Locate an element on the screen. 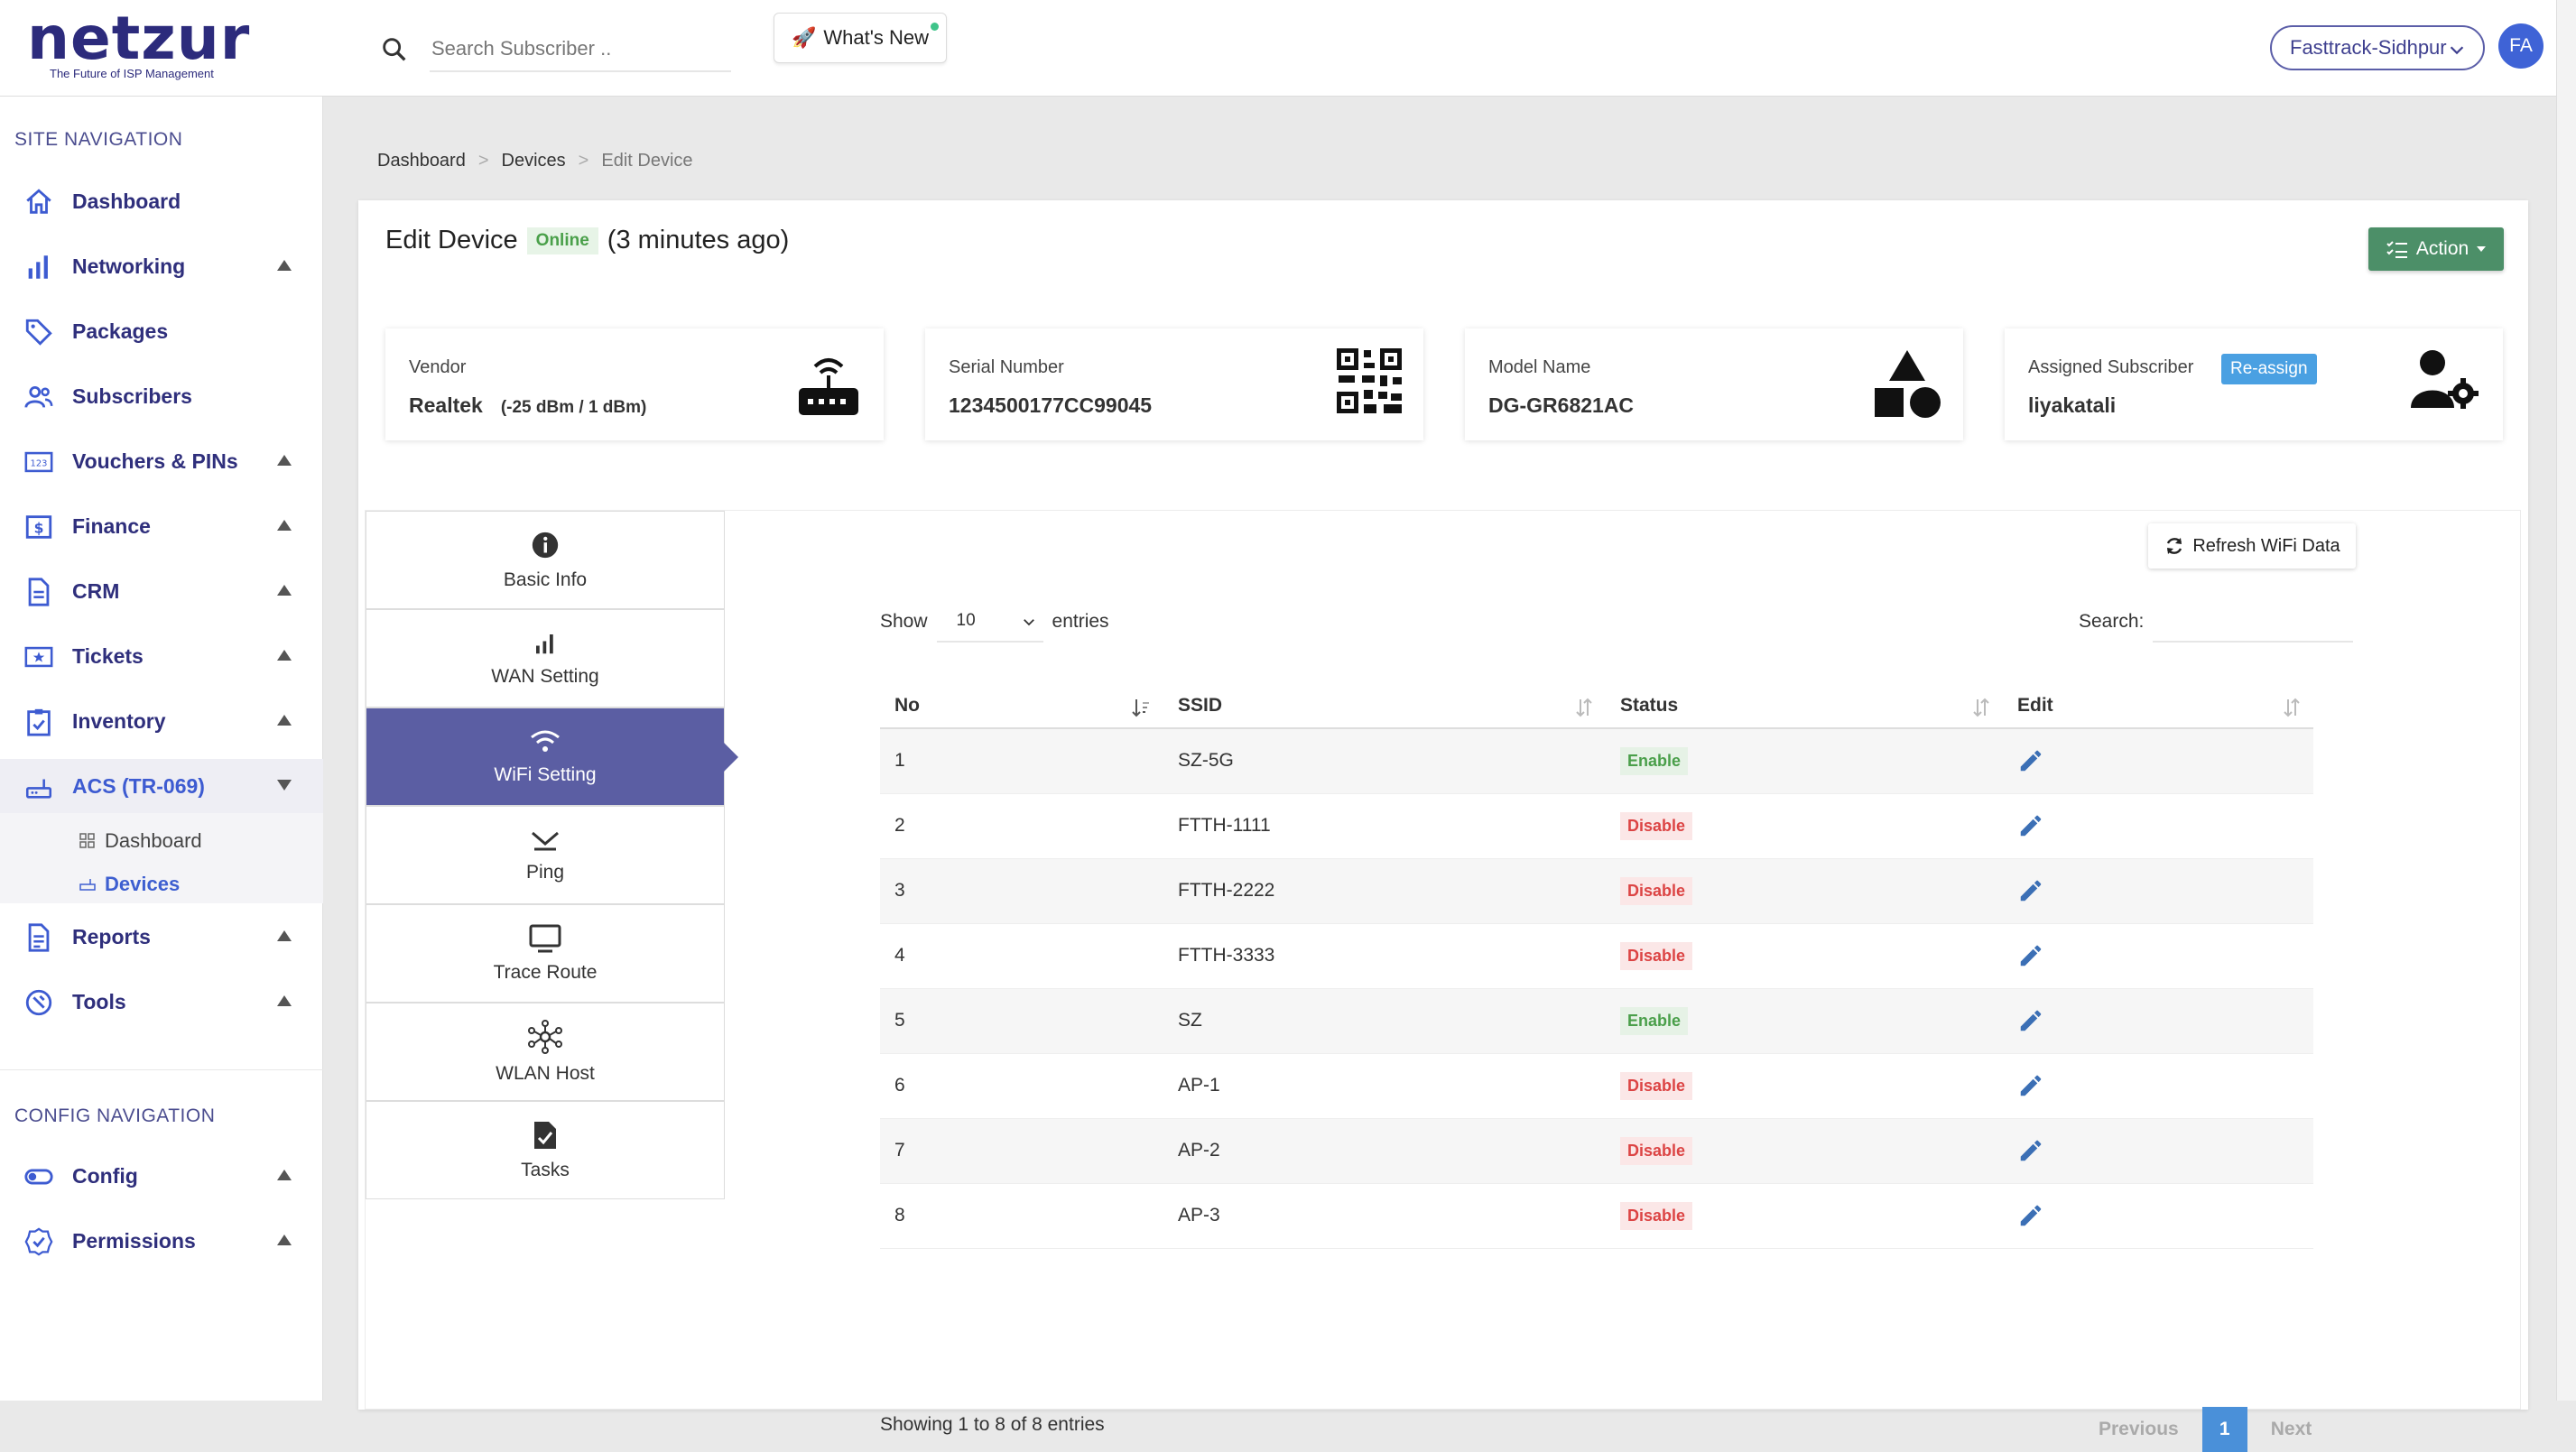 Image resolution: width=2576 pixels, height=1452 pixels. tab-wan-setting: WAN Setting is located at coordinates (545, 659).